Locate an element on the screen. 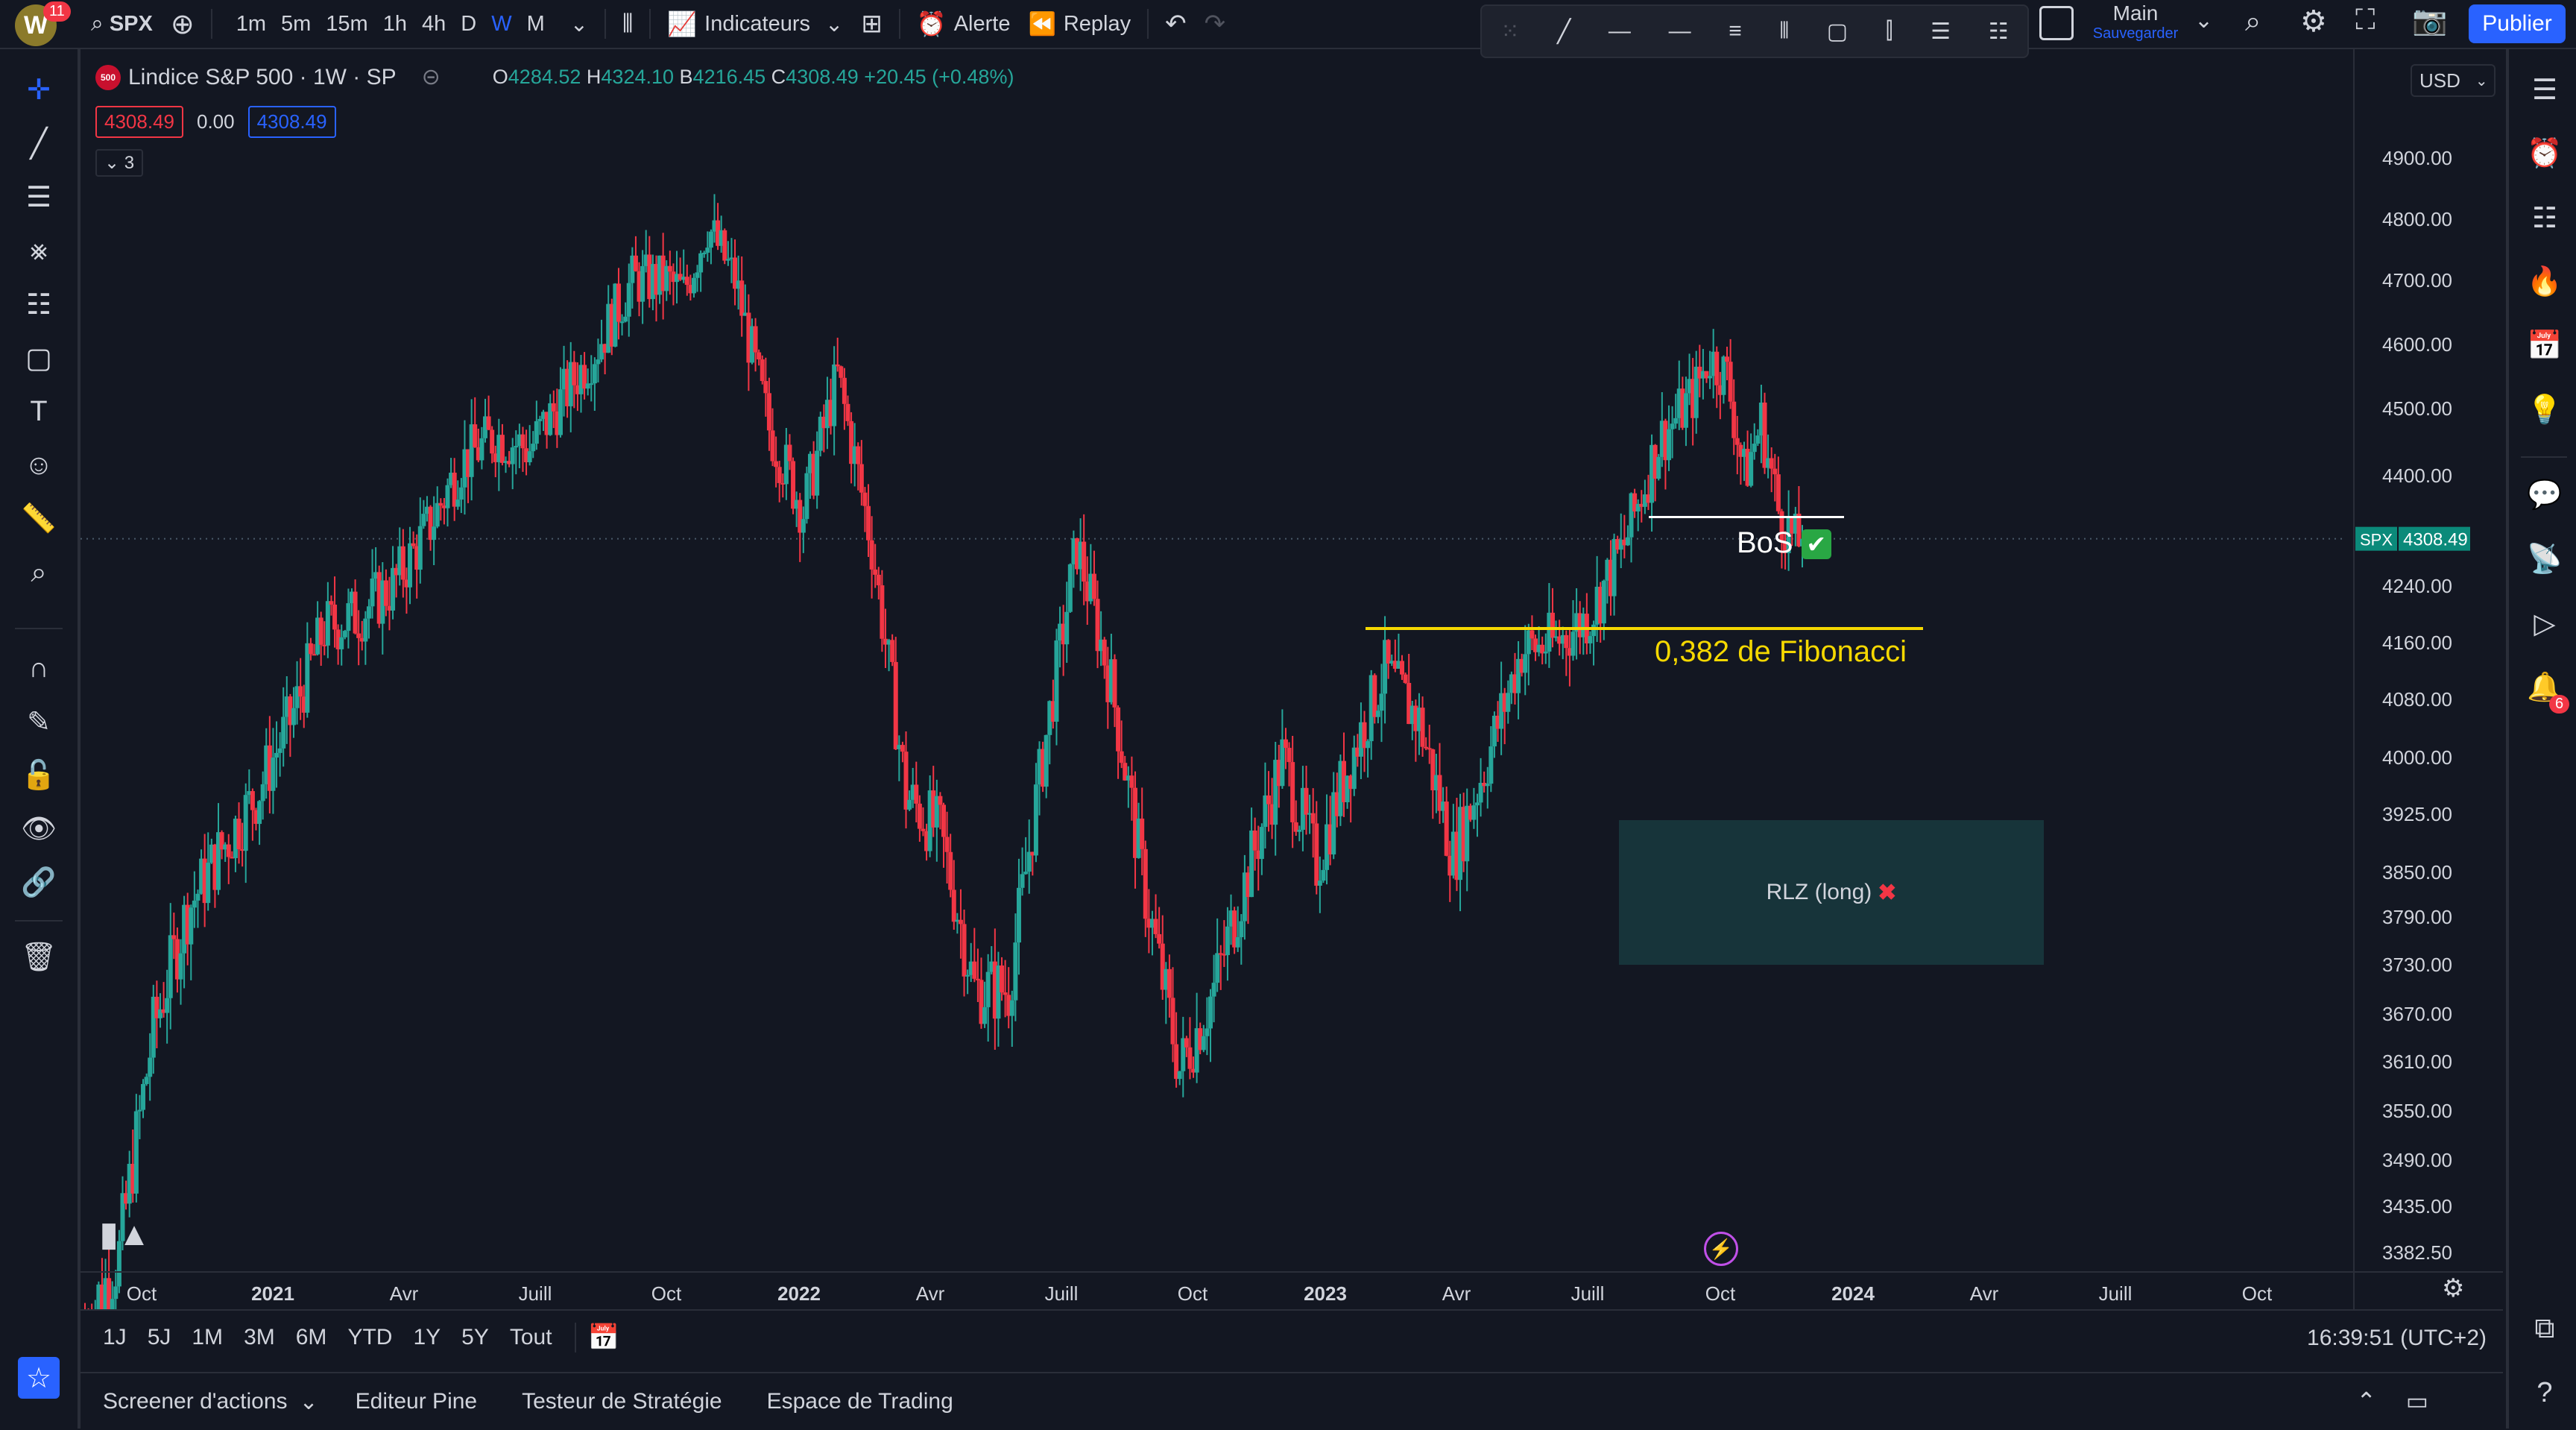 This screenshot has width=2576, height=1430. help-icon: ? is located at coordinates (2544, 1392).